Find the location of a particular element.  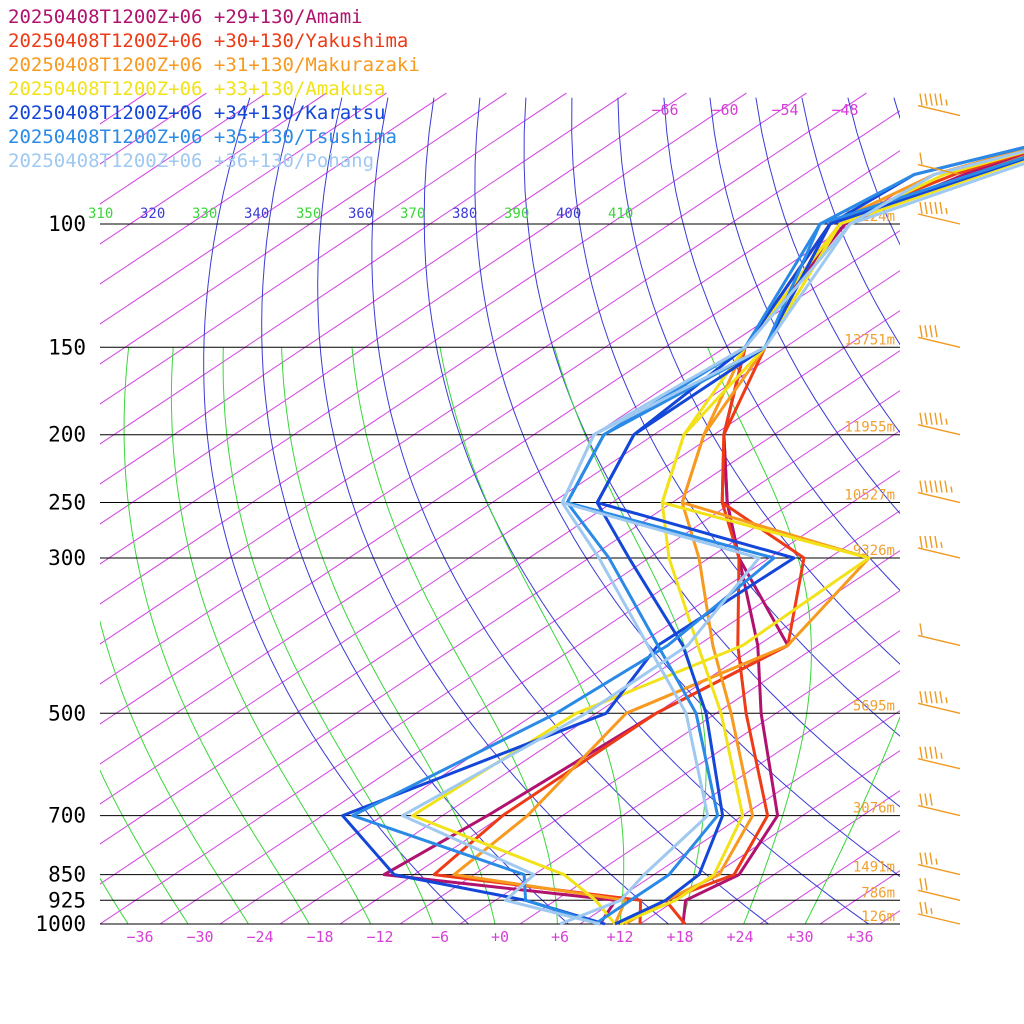

legend-item-amami: 20250408T1200Z+06 +29+130/Amami is located at coordinates (185, 17).